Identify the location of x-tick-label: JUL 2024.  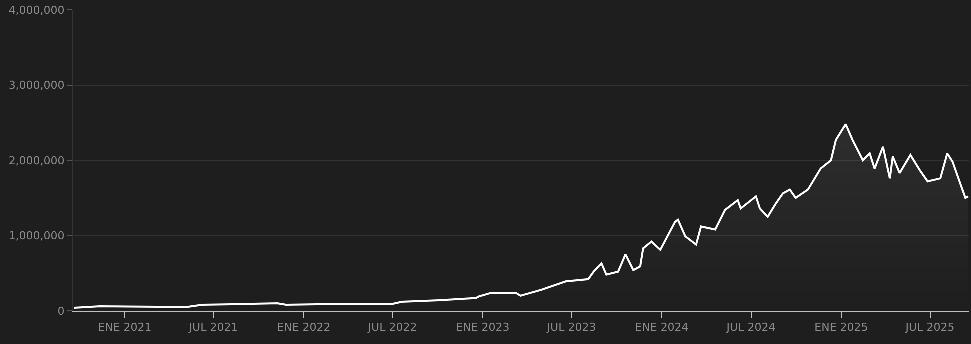
(751, 327).